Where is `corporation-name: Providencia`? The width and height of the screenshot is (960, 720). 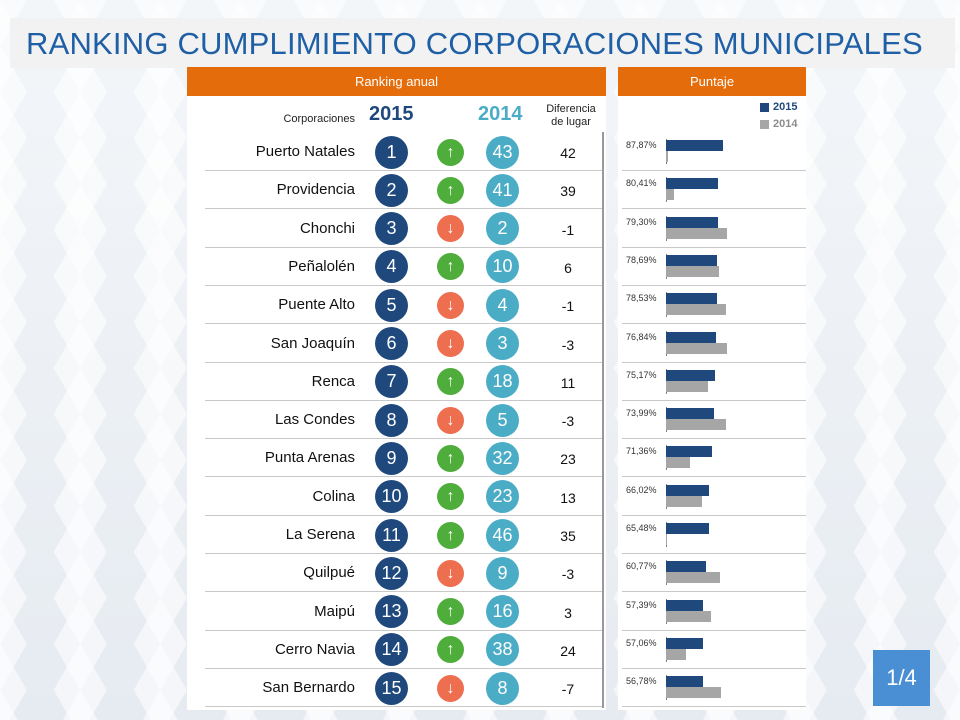
corporation-name: Providencia is located at coordinates (315, 190).